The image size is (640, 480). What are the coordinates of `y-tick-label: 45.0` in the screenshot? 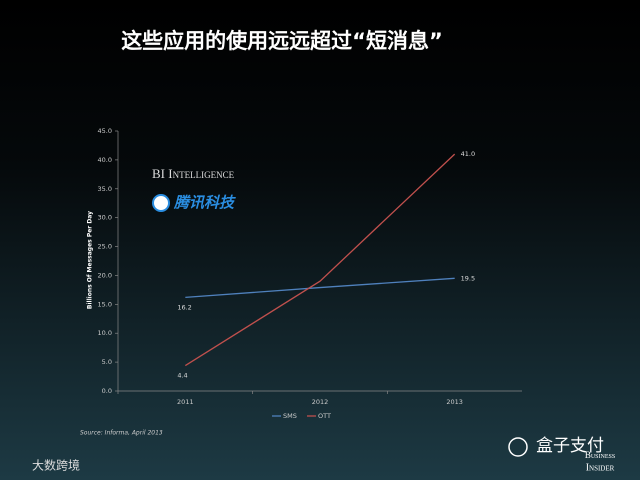 It's located at (105, 131).